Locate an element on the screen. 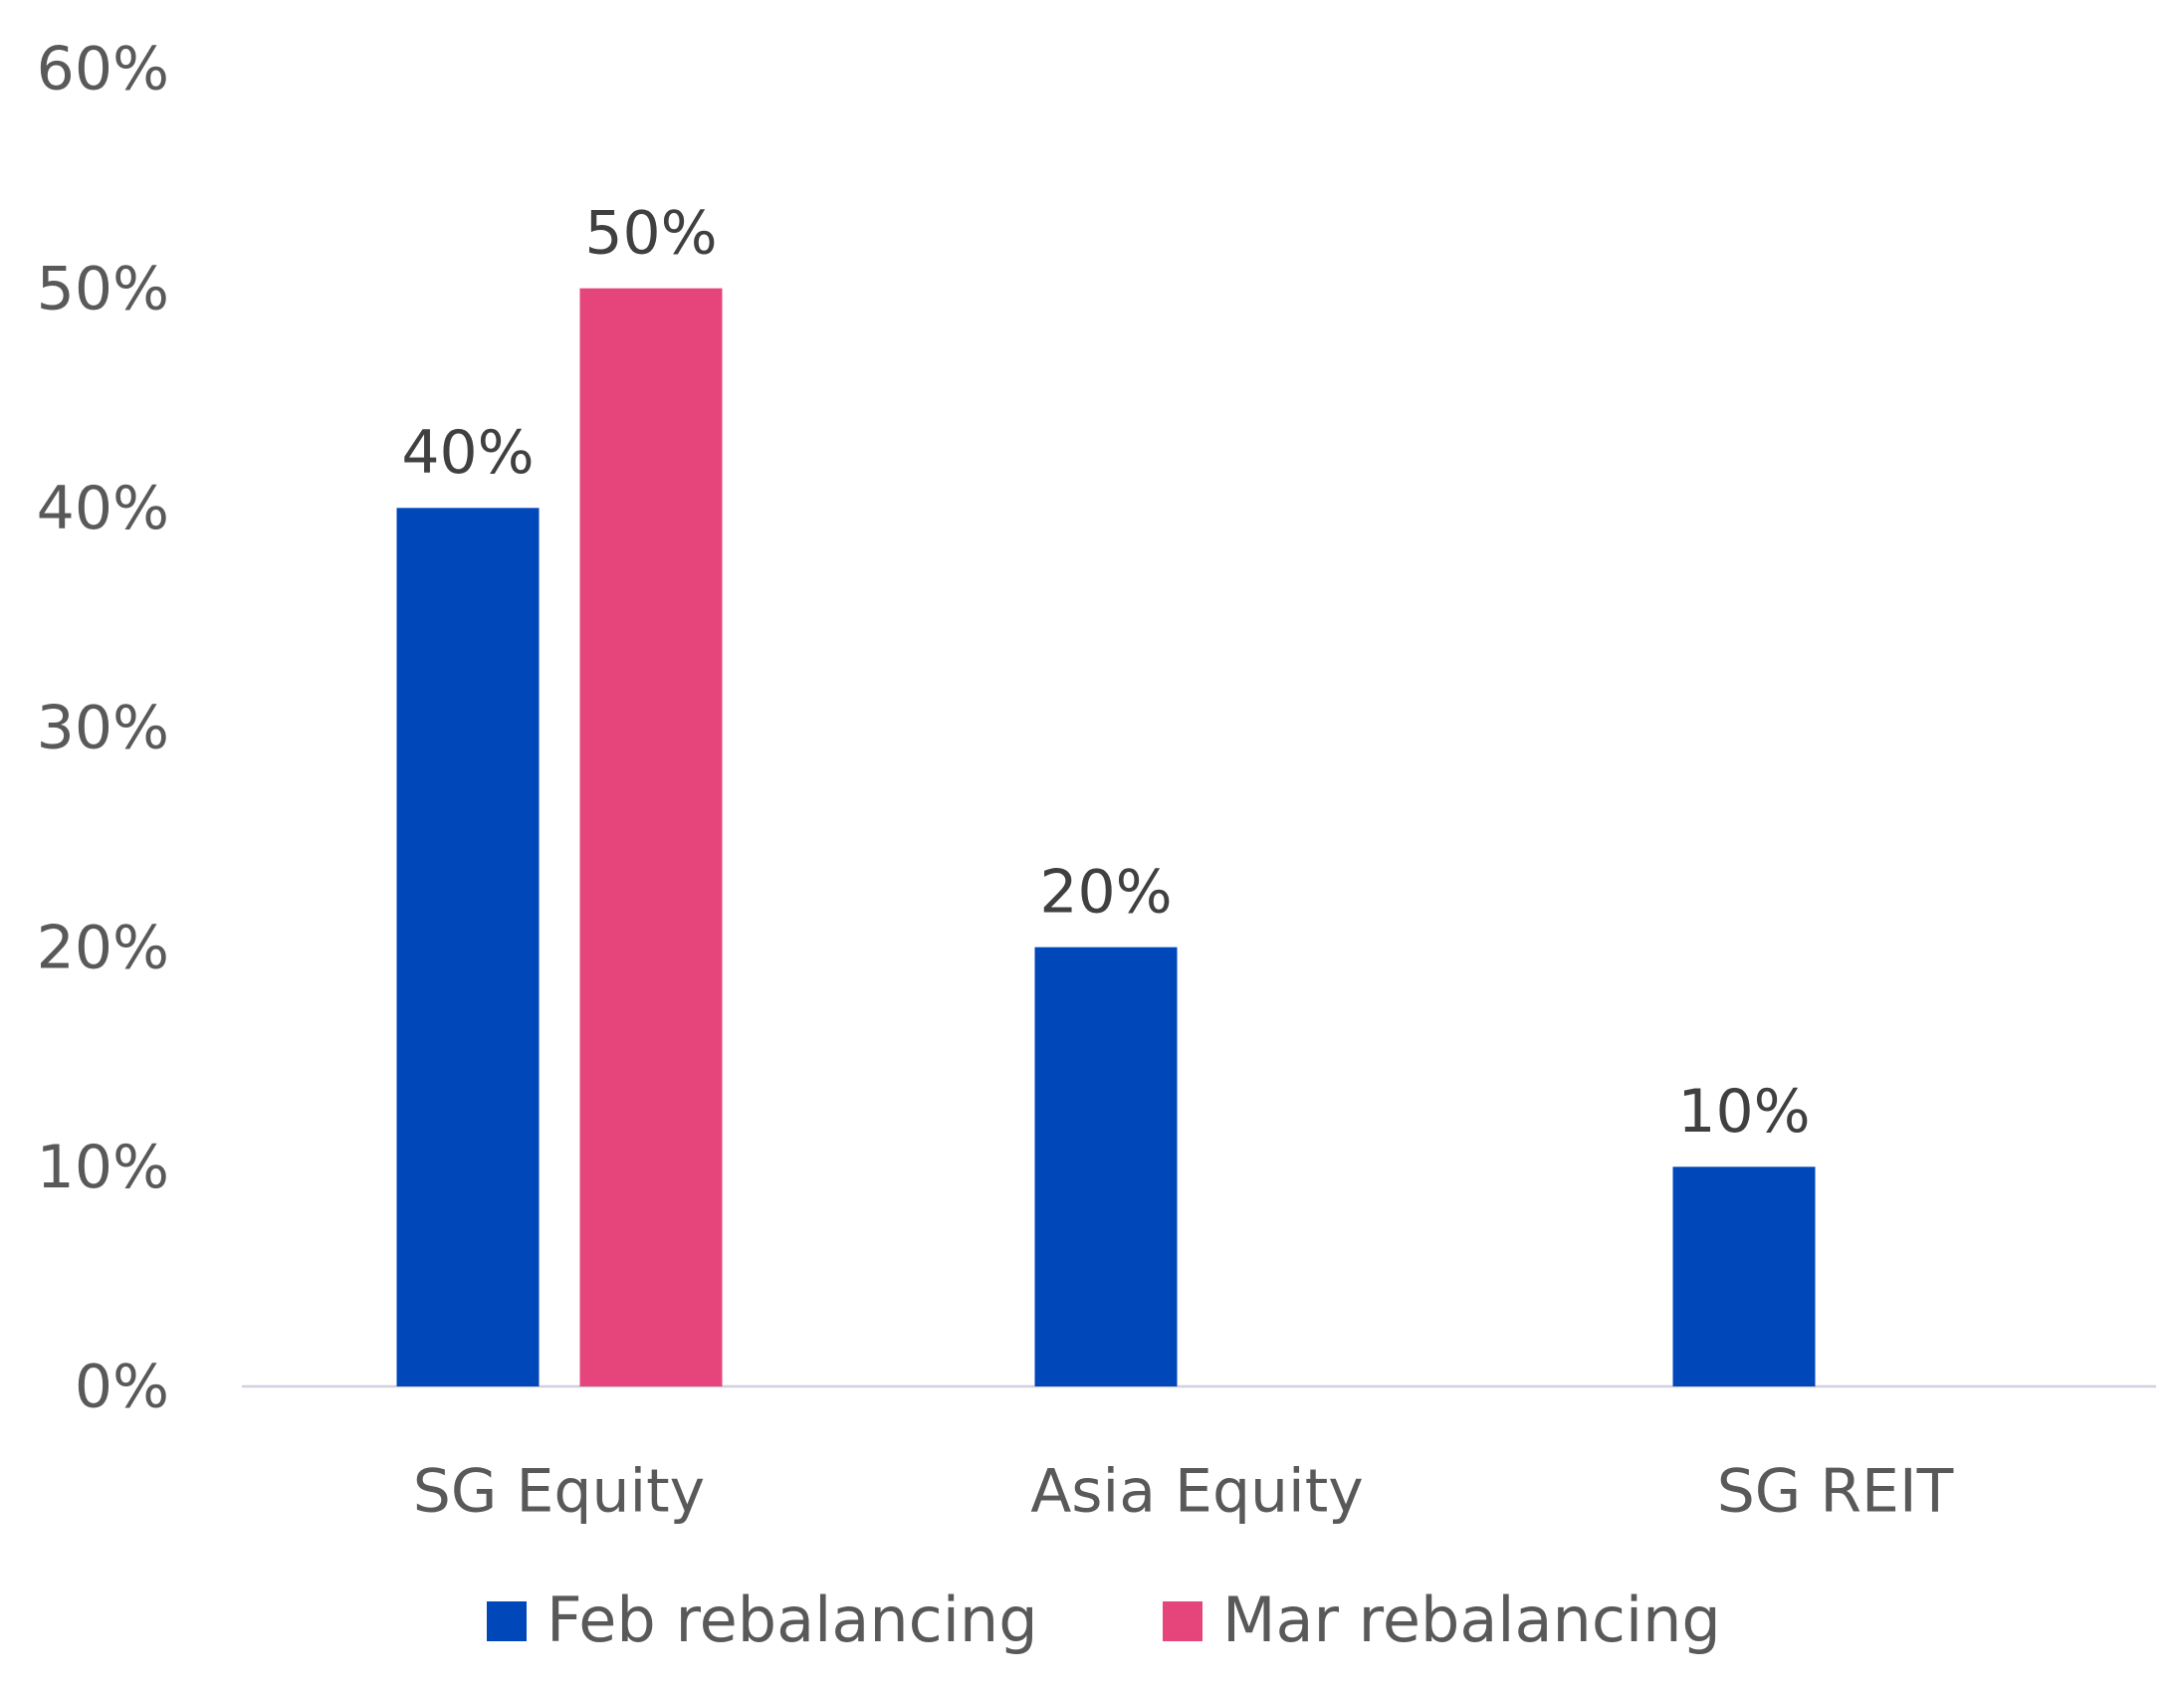  y-tick-label: 40% is located at coordinates (103, 508).